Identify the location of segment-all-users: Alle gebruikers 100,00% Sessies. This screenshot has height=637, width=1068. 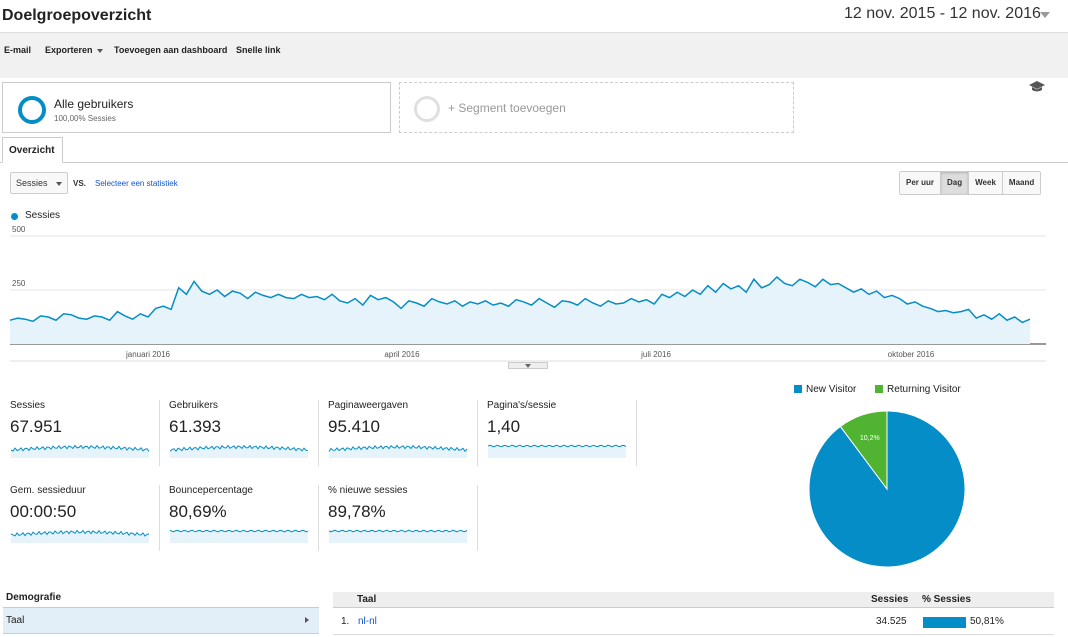
(196, 107).